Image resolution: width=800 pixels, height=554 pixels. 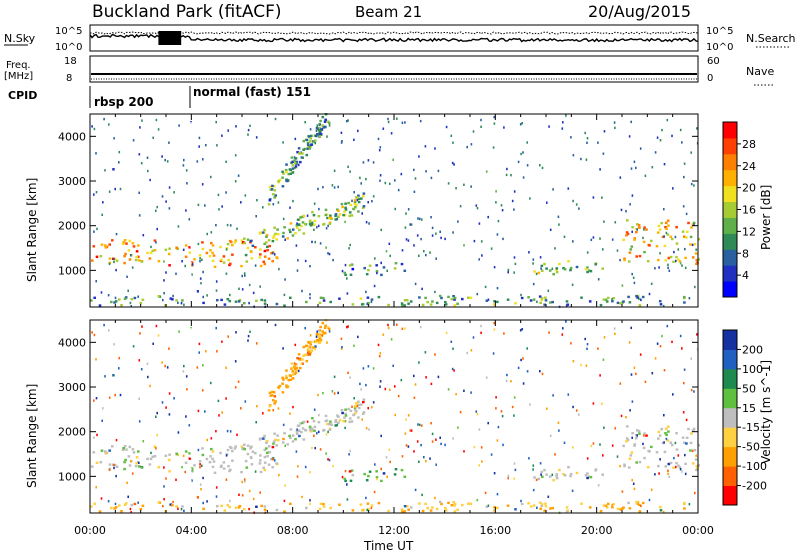 What do you see at coordinates (389, 70) in the screenshot?
I see `freq-panel: Freq. [MHz] 18 8 Nave 60 0` at bounding box center [389, 70].